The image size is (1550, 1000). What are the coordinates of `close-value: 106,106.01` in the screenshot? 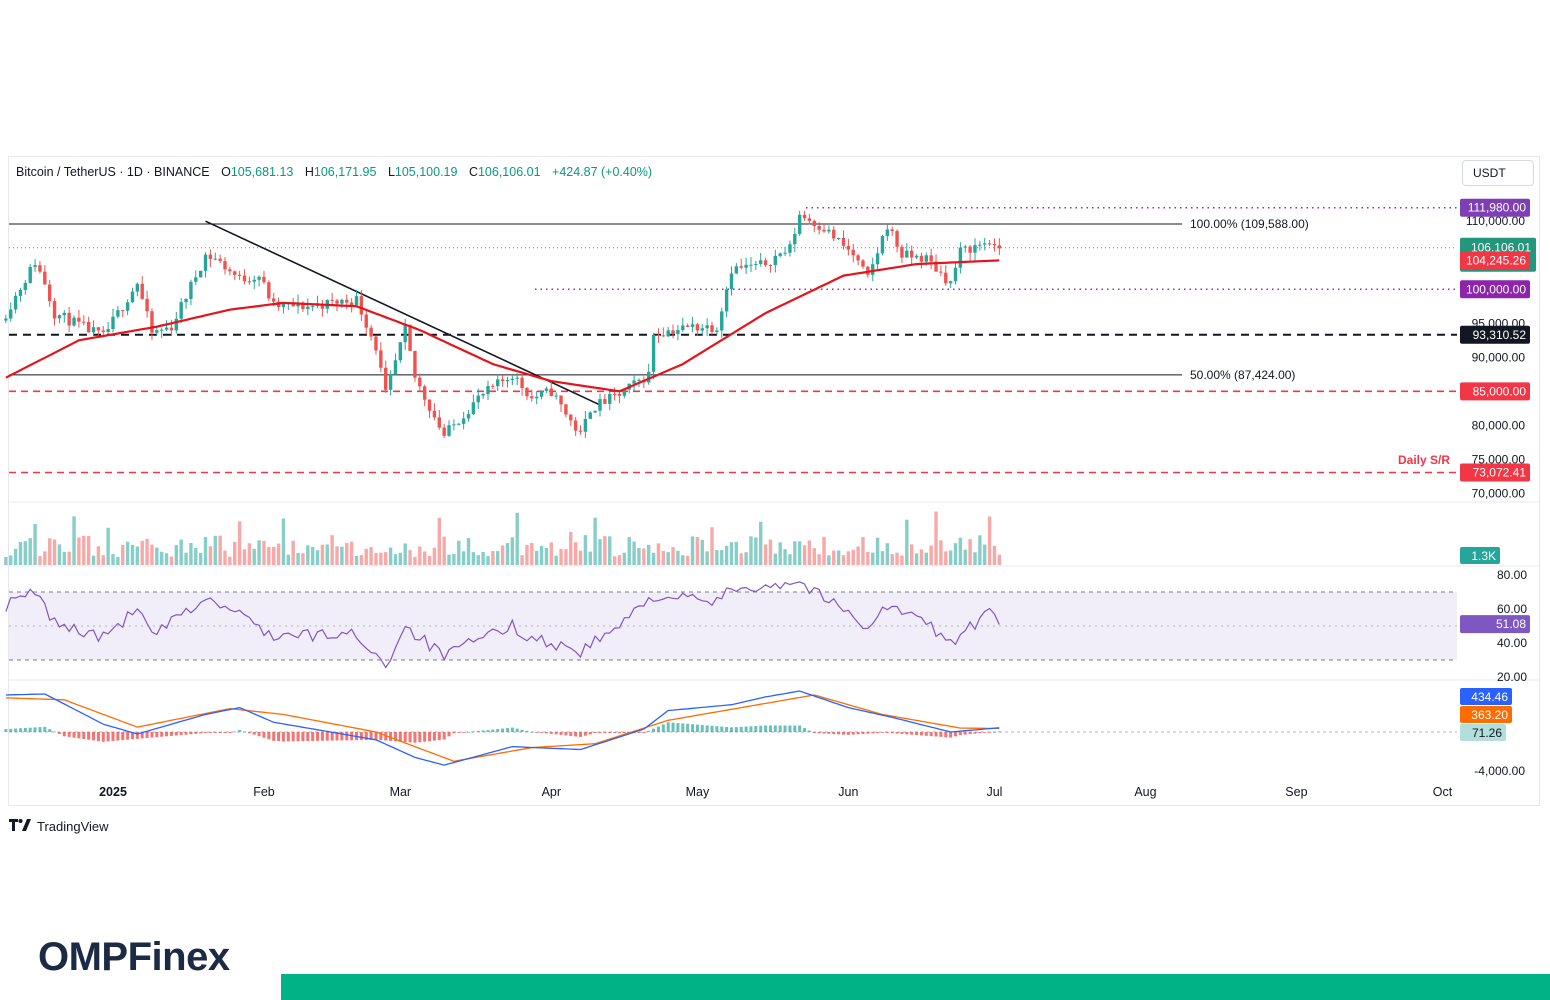 It's located at (509, 172).